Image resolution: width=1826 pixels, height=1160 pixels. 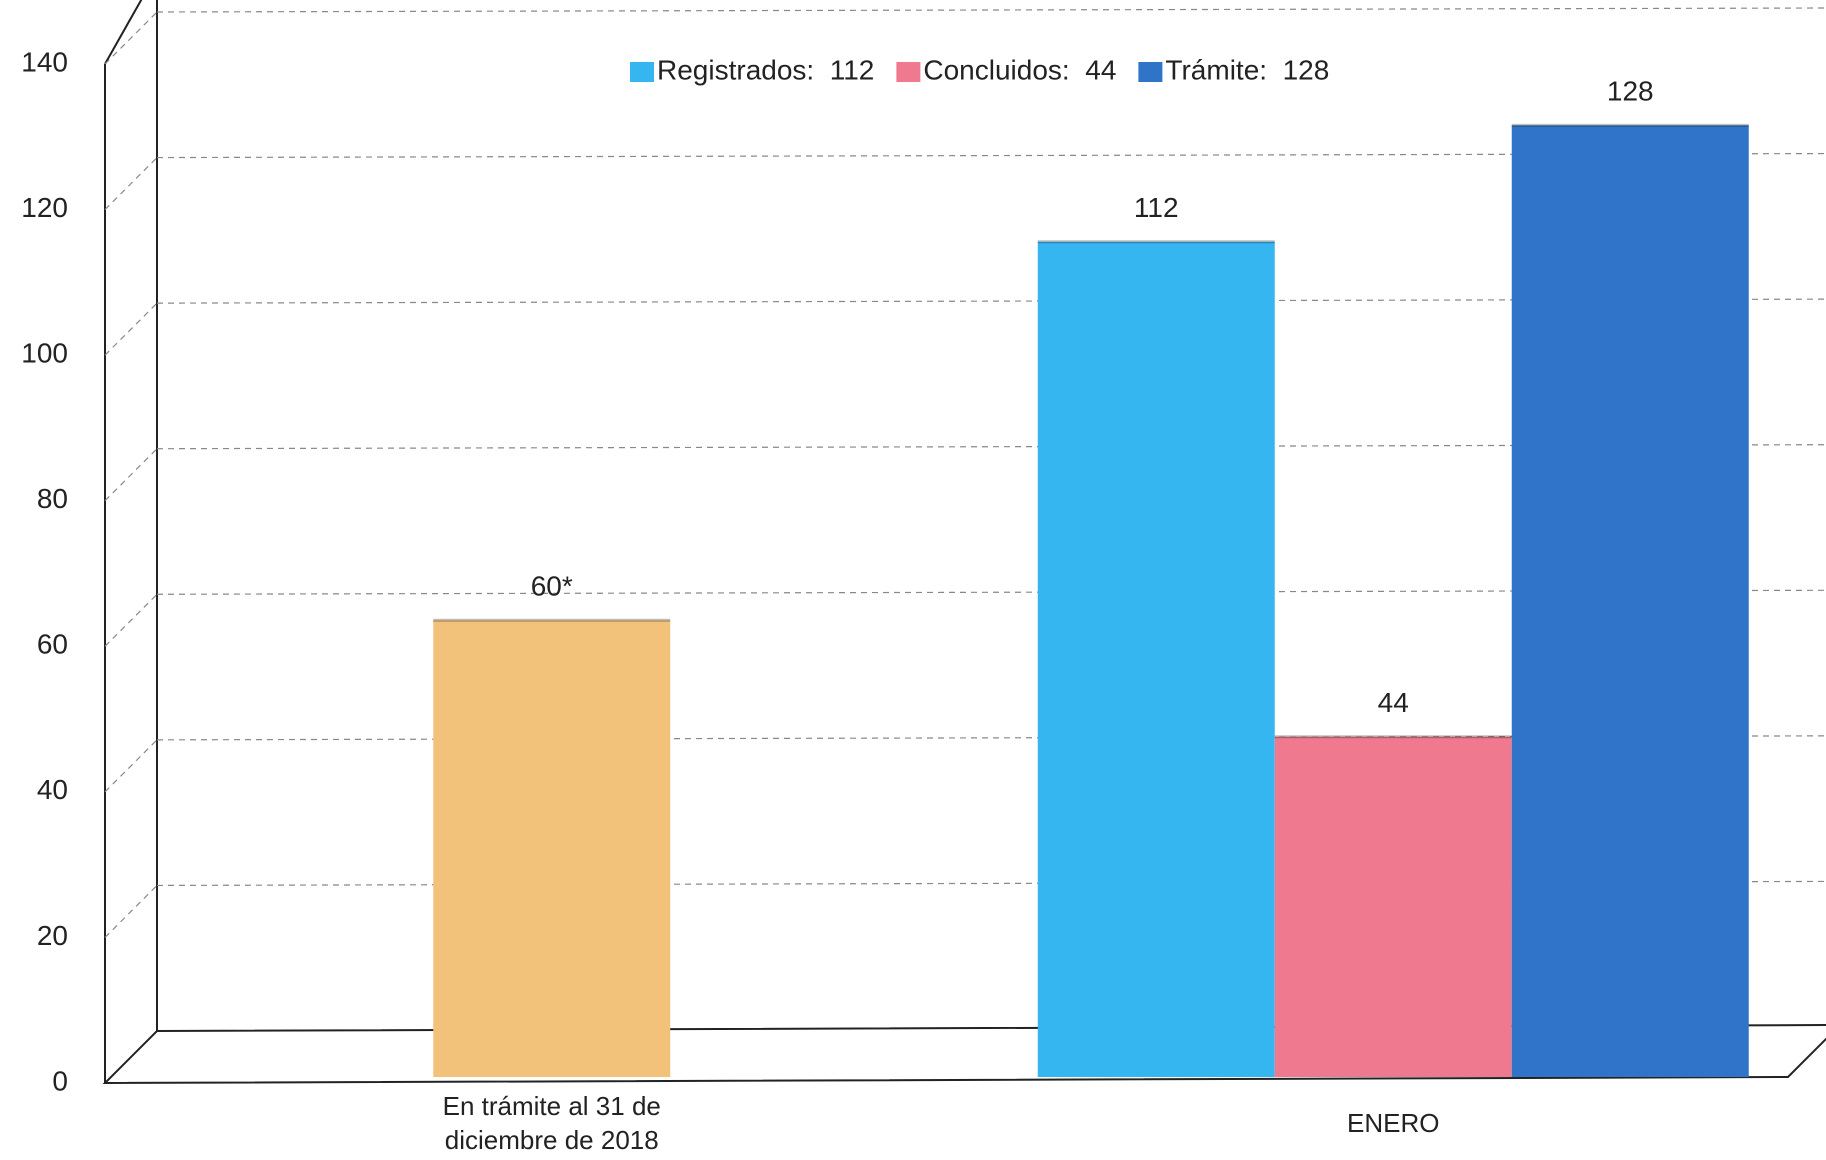 What do you see at coordinates (44, 353) in the screenshot?
I see `y-tick-label: 100` at bounding box center [44, 353].